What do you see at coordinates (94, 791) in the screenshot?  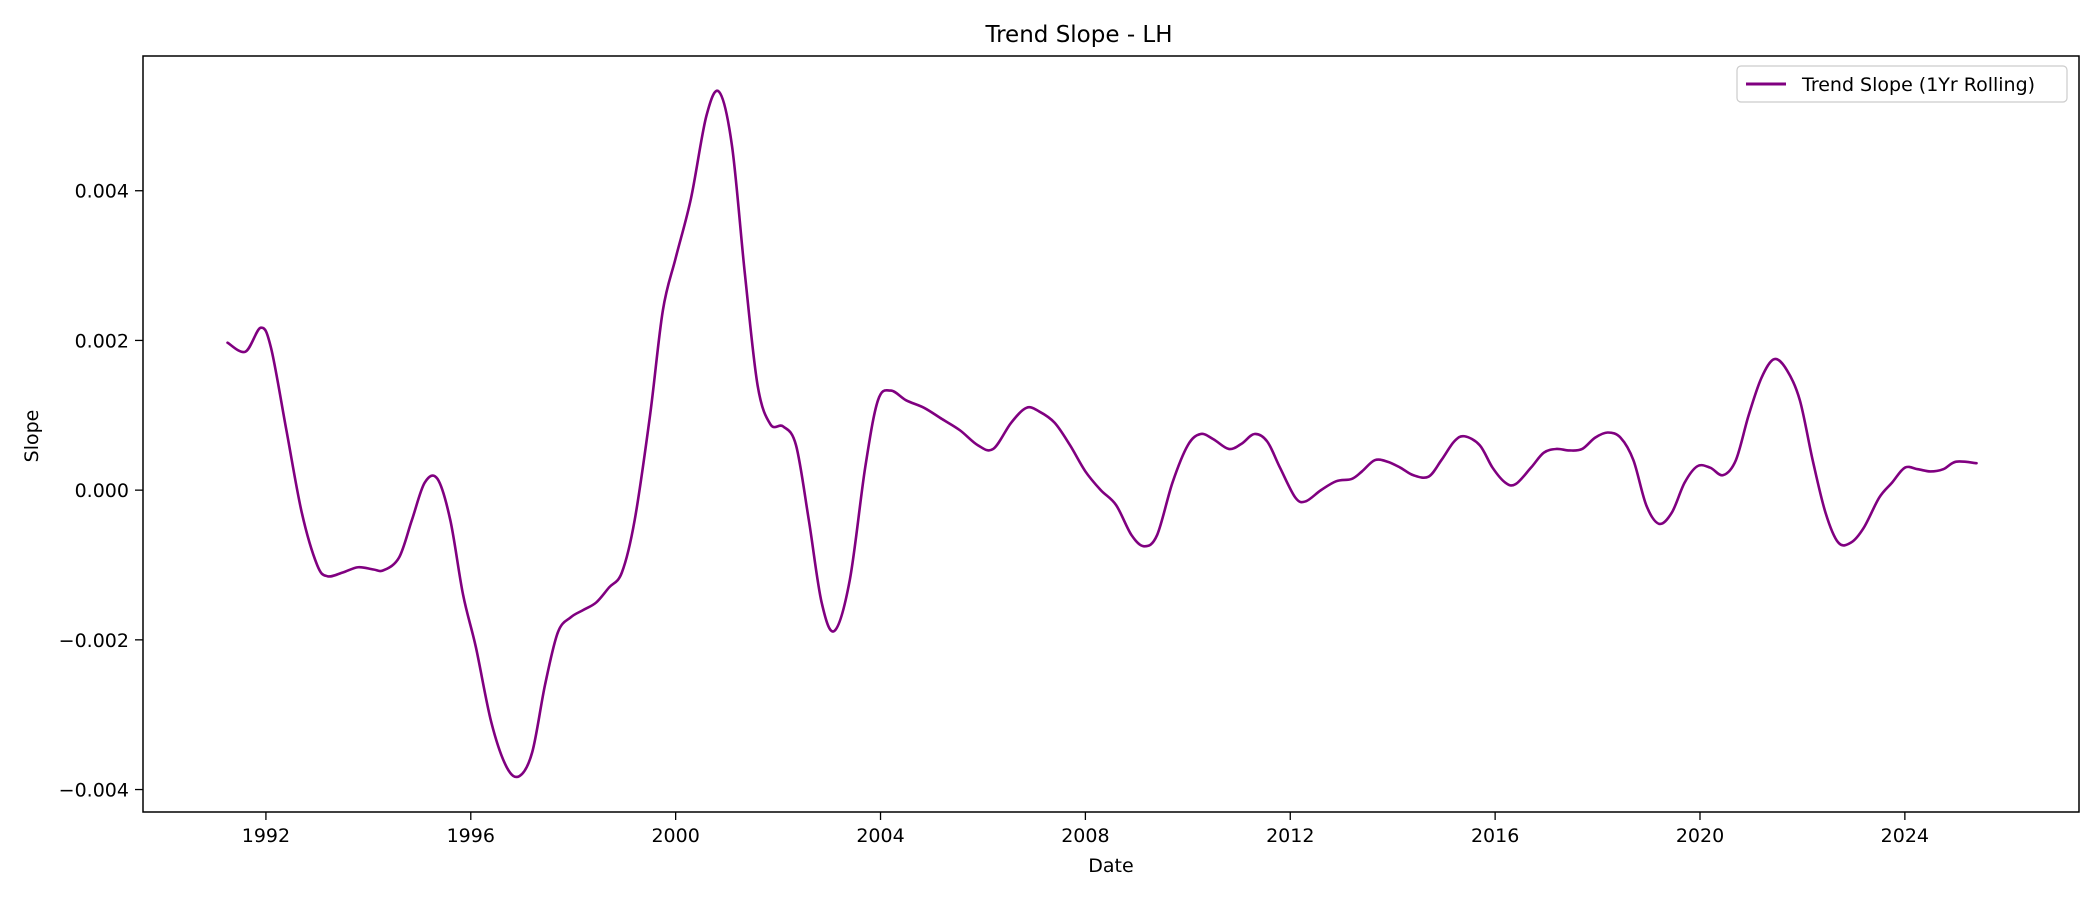 I see `y-tick-label: −0.004` at bounding box center [94, 791].